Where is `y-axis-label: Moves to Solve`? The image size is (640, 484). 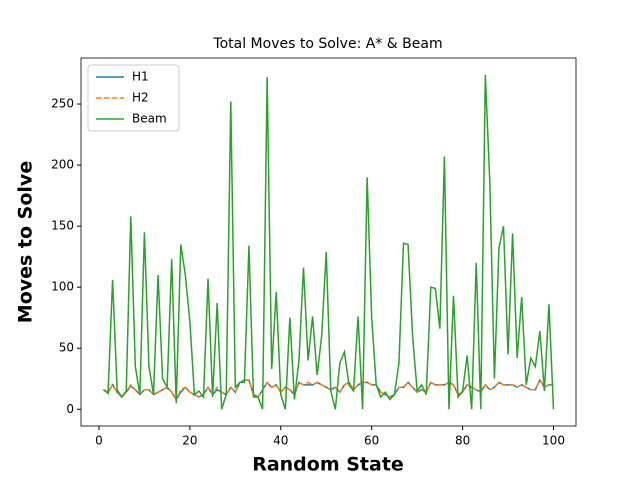 y-axis-label: Moves to Solve is located at coordinates (26, 242).